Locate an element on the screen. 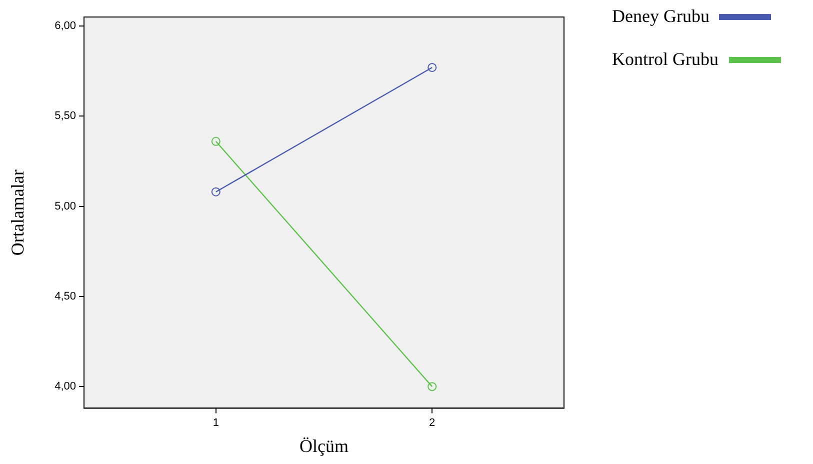  y-tick-label: 4,00 is located at coordinates (65, 386).